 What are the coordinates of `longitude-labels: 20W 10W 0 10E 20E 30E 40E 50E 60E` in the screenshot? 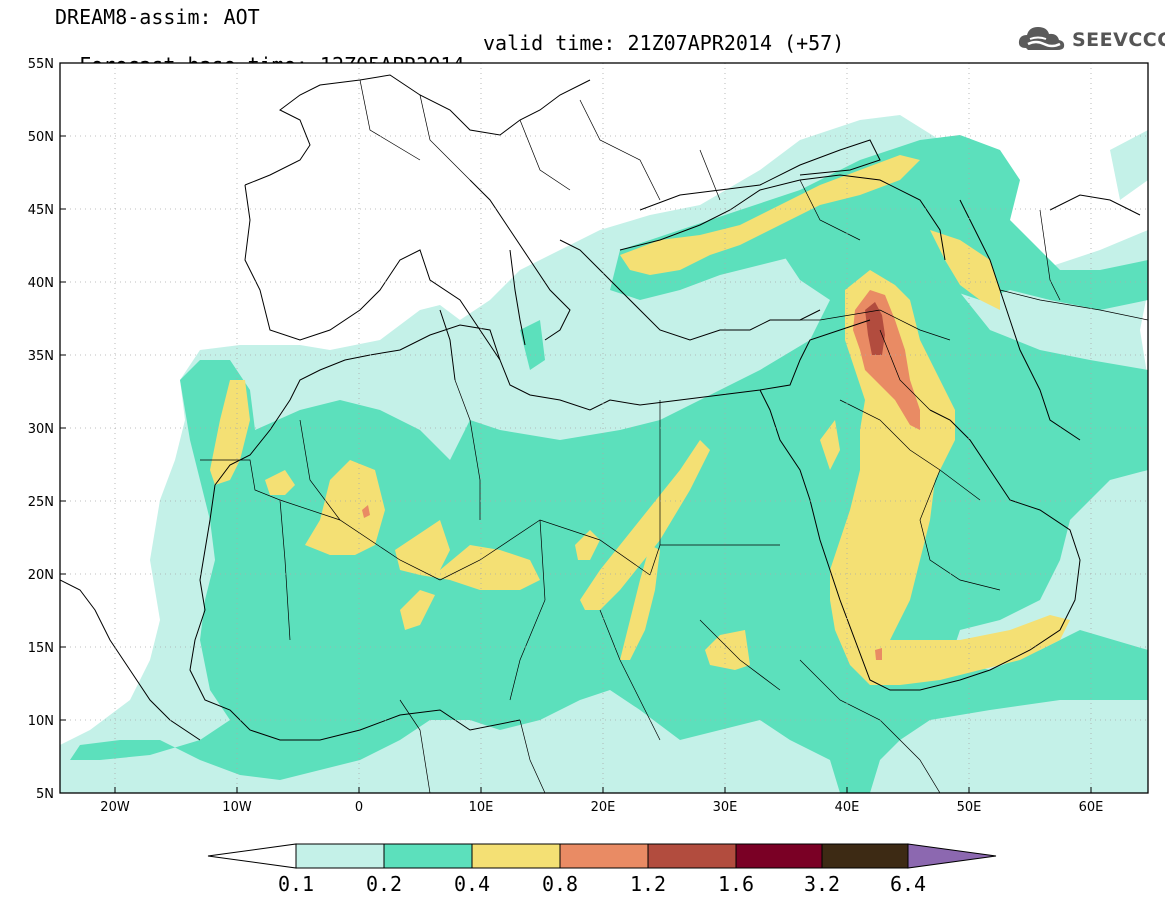 It's located at (601, 807).